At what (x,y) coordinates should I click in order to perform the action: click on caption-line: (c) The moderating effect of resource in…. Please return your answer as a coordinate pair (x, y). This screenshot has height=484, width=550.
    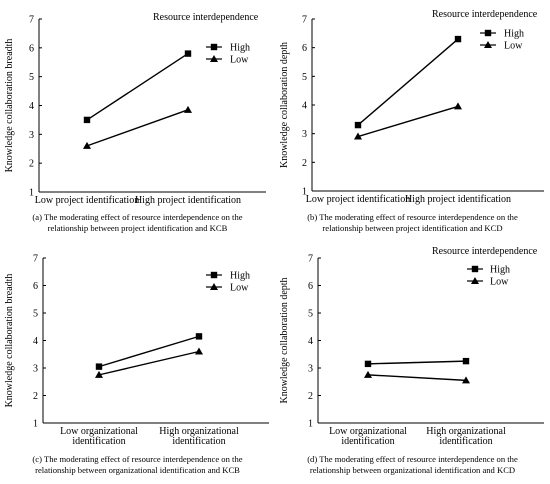
    Looking at the image, I should click on (137, 459).